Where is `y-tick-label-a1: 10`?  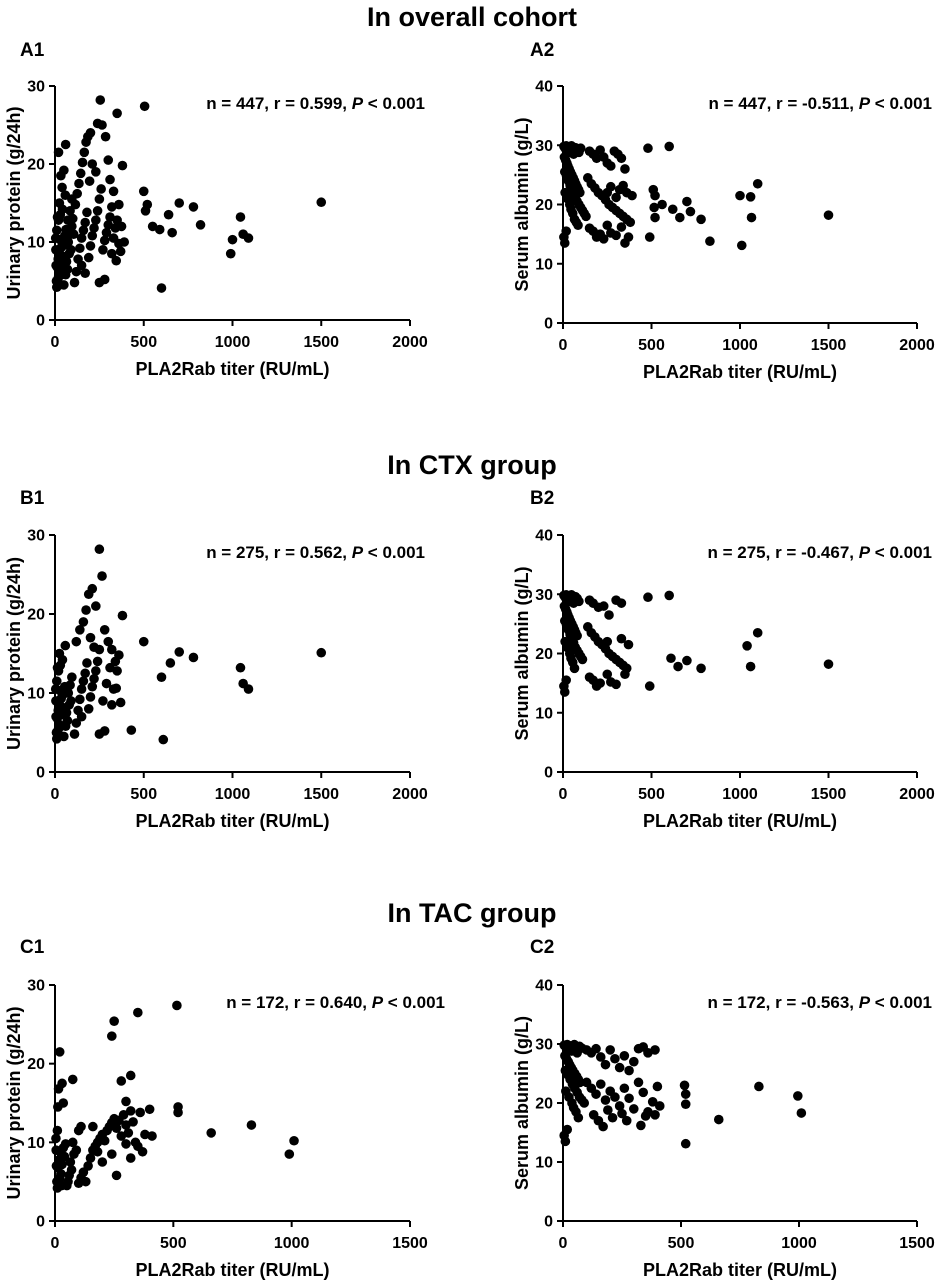
y-tick-label-a1: 10 is located at coordinates (36, 243).